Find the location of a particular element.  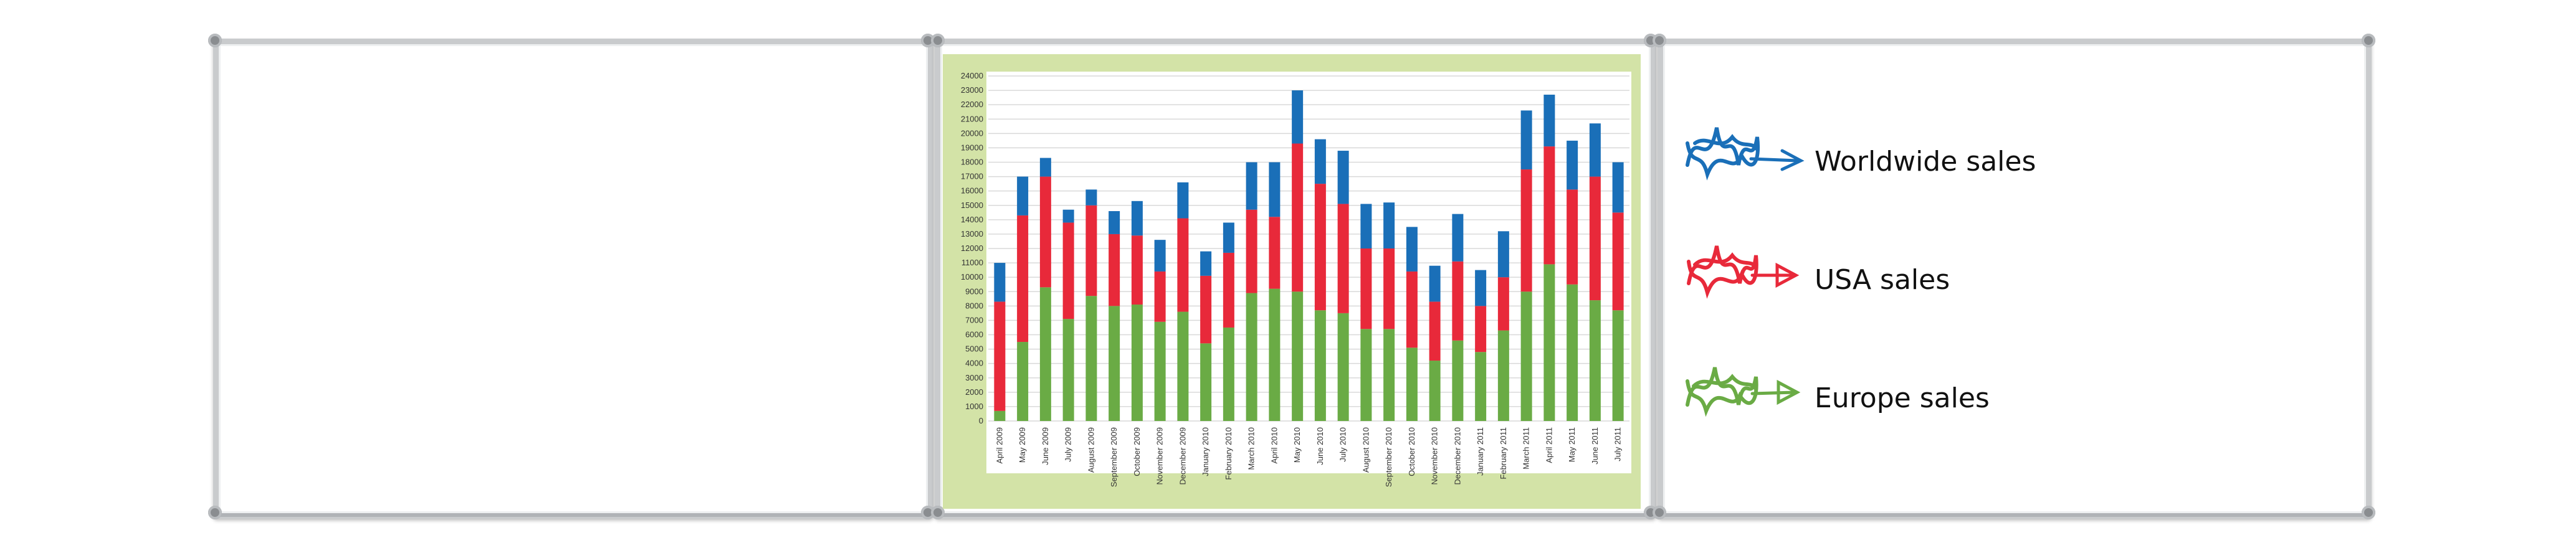

y-tick-label: 9000 is located at coordinates (974, 291).